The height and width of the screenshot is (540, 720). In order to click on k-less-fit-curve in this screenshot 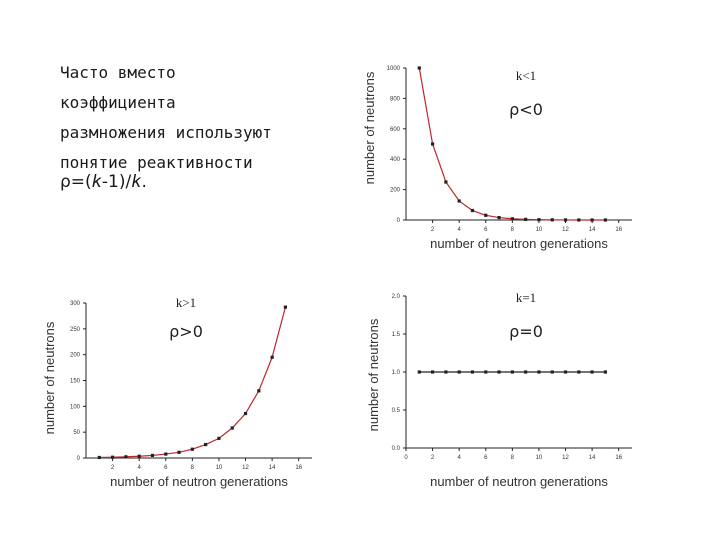, I will do `click(512, 144)`.